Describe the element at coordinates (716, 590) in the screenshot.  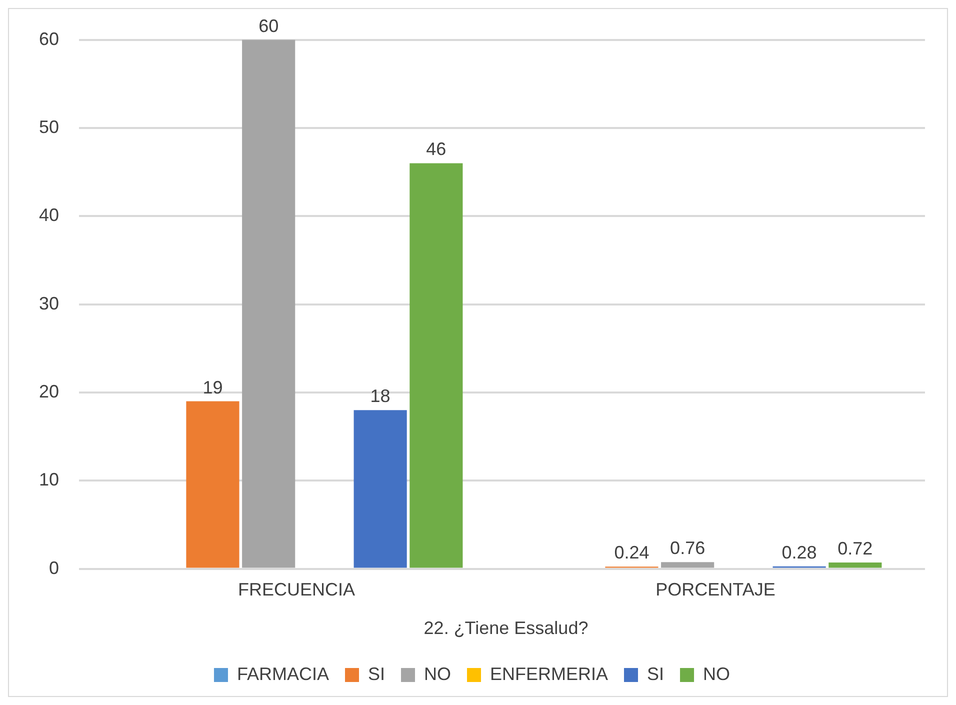
I see `x-tick-label: PORCENTAJE` at that location.